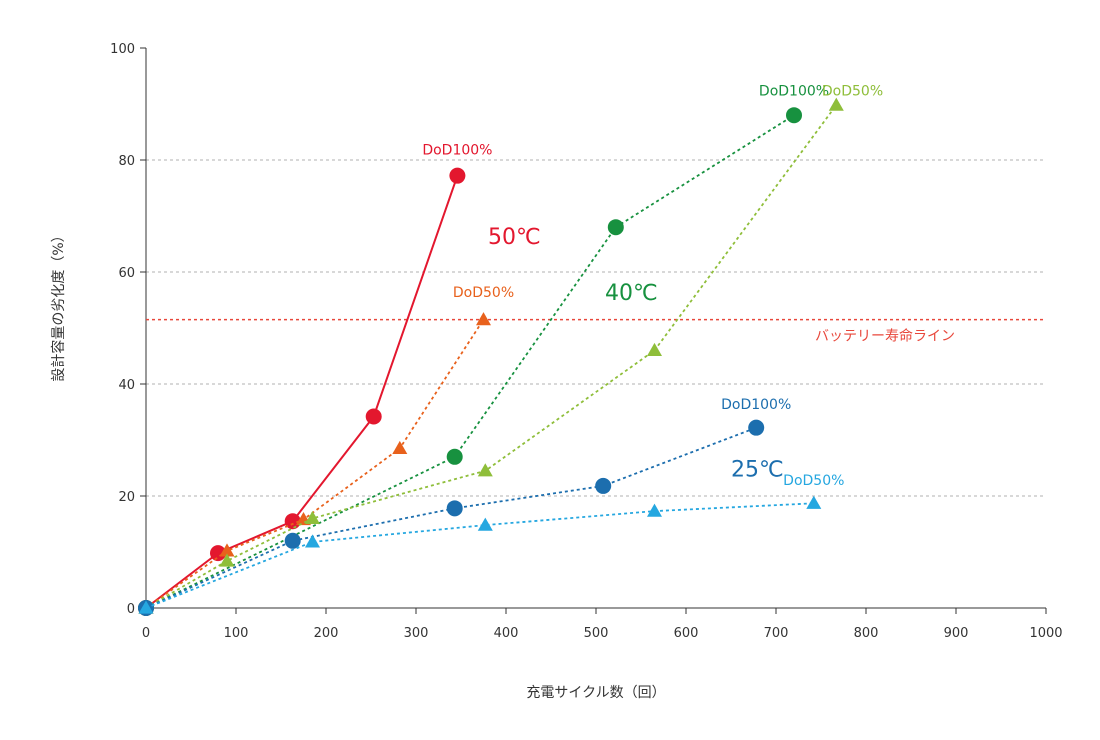  I want to click on temperature-label: 40℃, so click(631, 293).